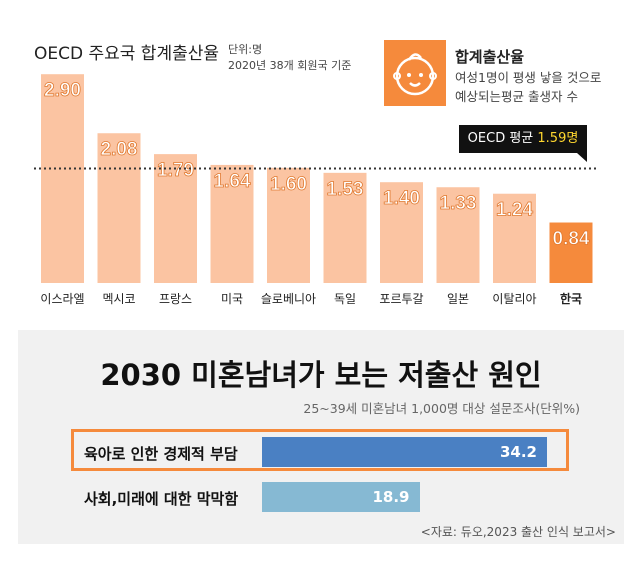  What do you see at coordinates (441, 408) in the screenshot?
I see `survey-subtitle: 25~39세 미혼남녀 1,000명 대상 설문조사(단위%)` at bounding box center [441, 408].